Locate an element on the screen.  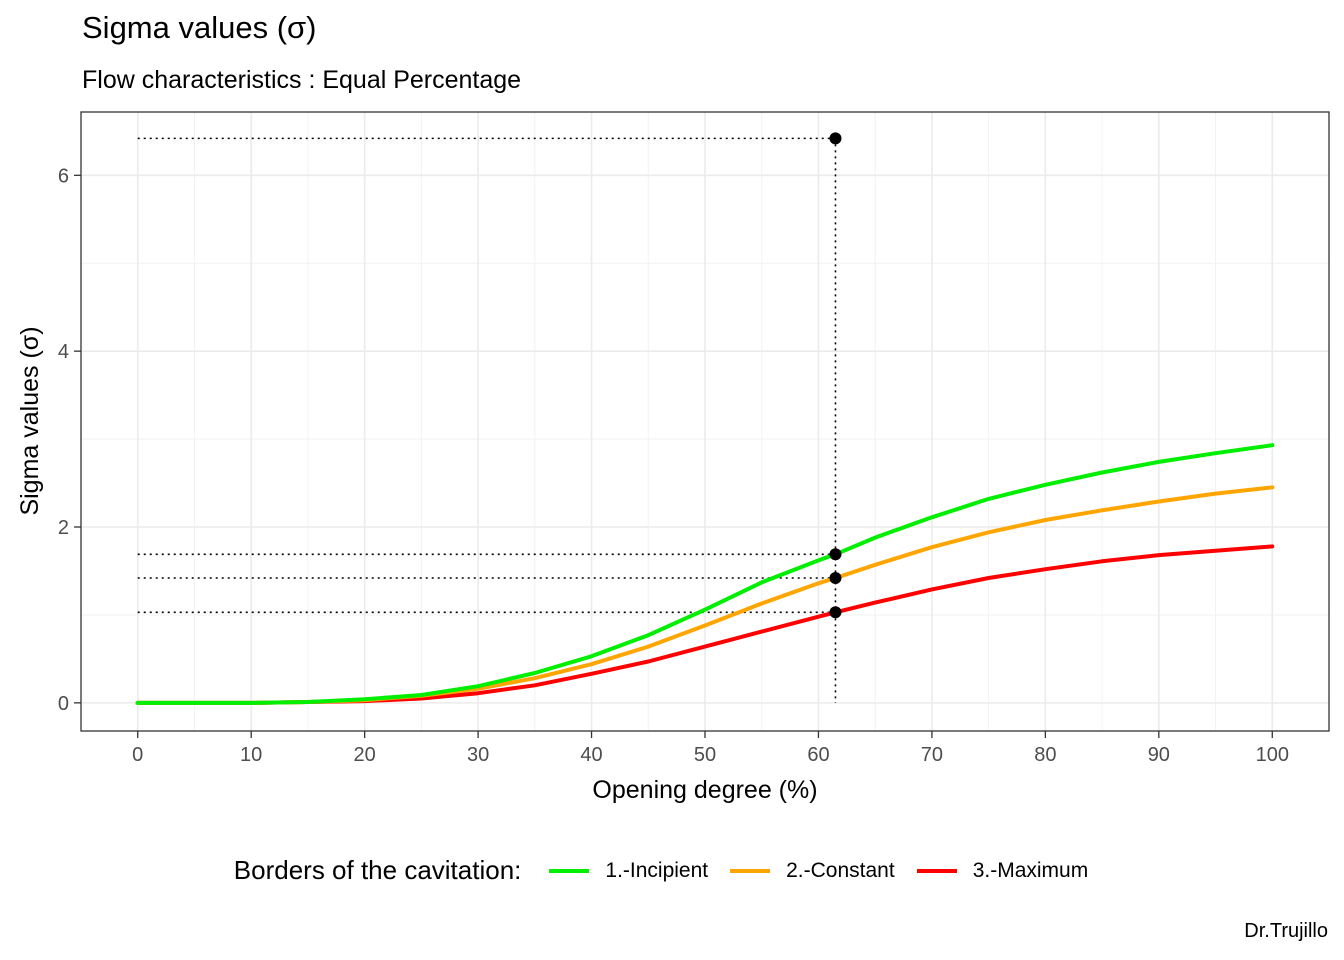
reference-markers is located at coordinates (835, 375).